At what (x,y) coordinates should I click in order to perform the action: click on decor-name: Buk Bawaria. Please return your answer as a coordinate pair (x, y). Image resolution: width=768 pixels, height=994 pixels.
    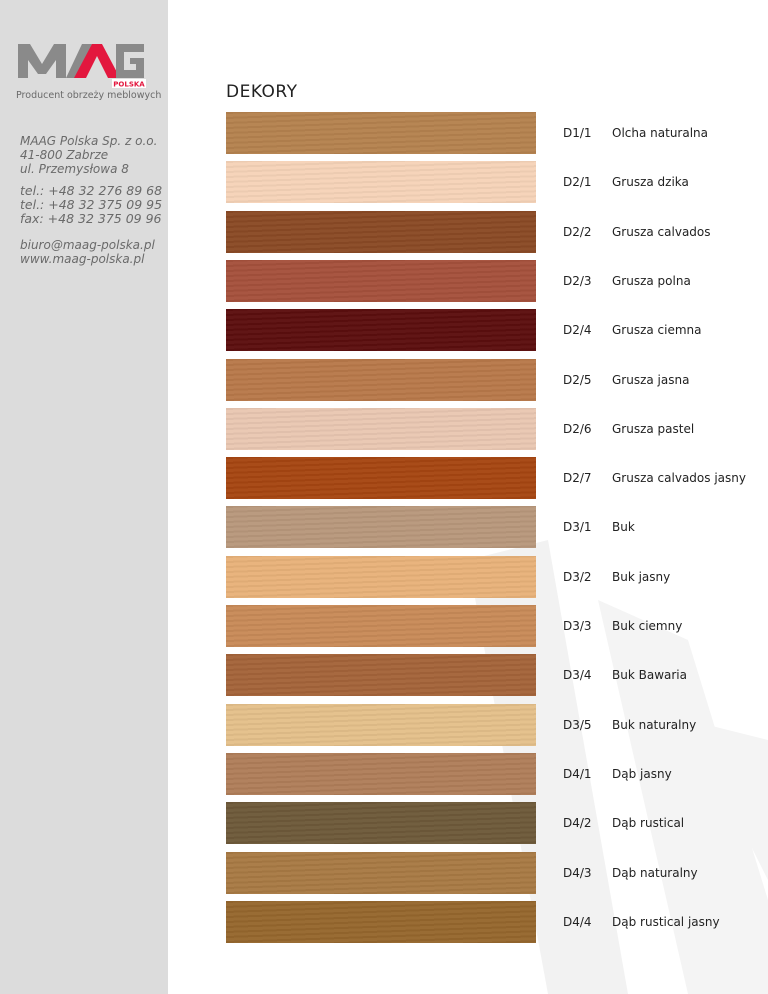
    Looking at the image, I should click on (649, 675).